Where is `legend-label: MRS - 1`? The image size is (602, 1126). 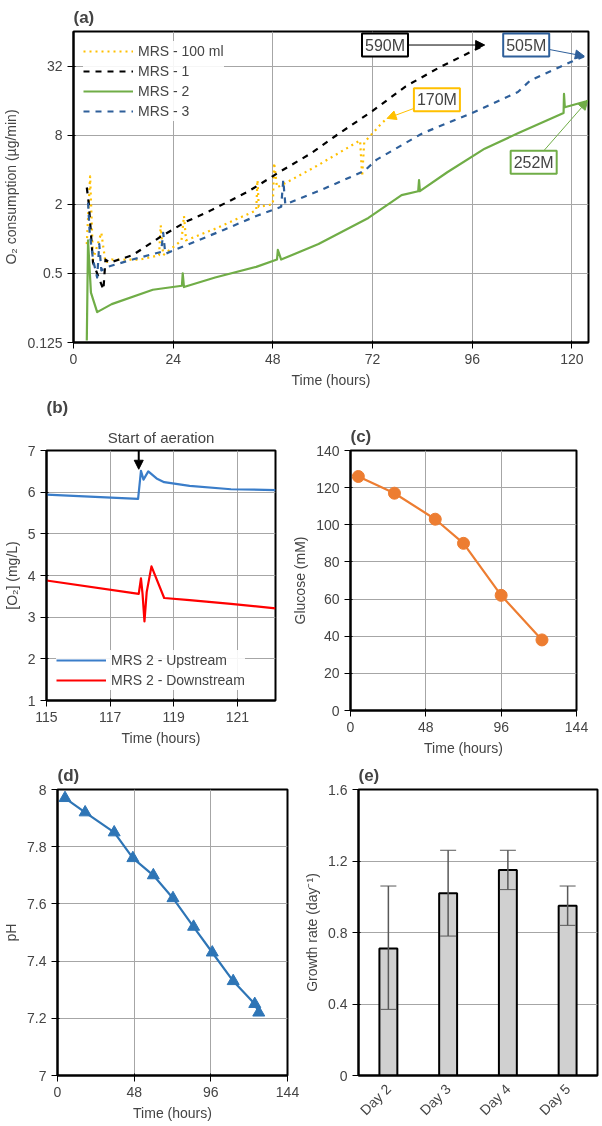 legend-label: MRS - 1 is located at coordinates (164, 71).